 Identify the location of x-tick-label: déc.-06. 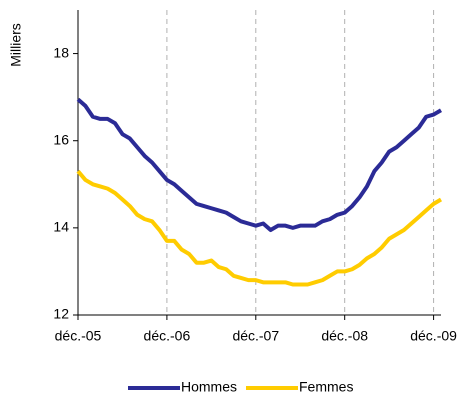
(167, 336).